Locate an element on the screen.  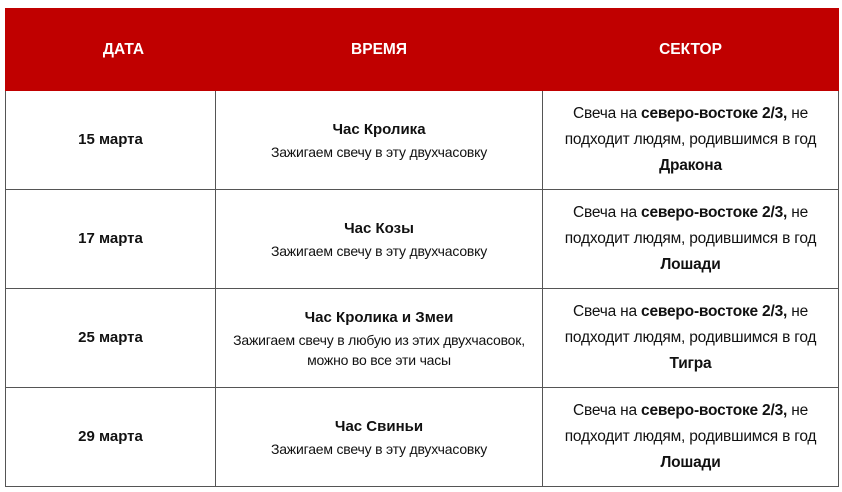
hour-name: Час Кролика is located at coordinates (379, 129).